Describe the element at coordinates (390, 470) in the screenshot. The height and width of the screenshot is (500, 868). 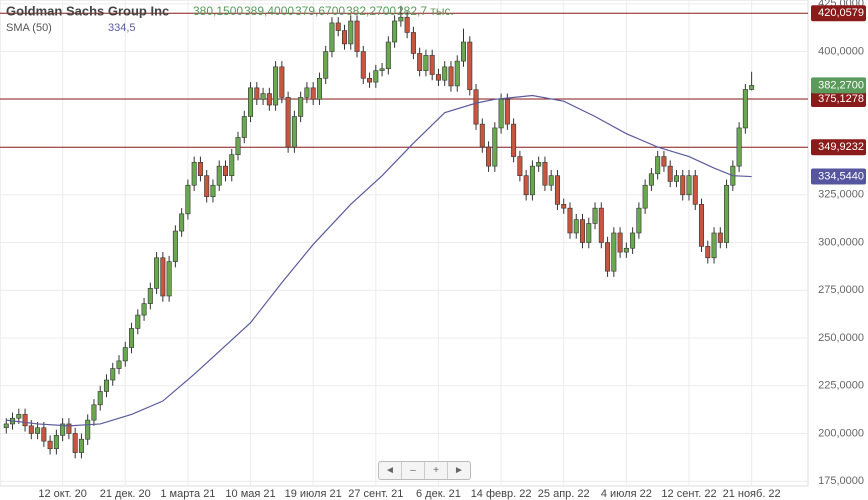
I see `scroll-left: ◄` at that location.